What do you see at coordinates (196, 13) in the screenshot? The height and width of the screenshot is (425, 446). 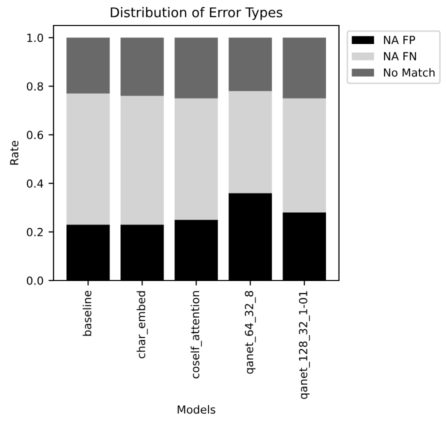 I see `chart-title: Distribution of Error Types` at bounding box center [196, 13].